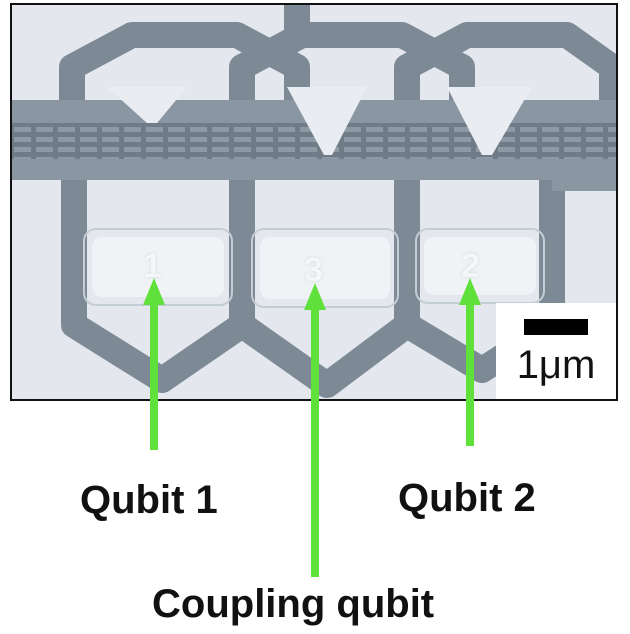  What do you see at coordinates (470, 291) in the screenshot?
I see `arrow-qubit2-head` at bounding box center [470, 291].